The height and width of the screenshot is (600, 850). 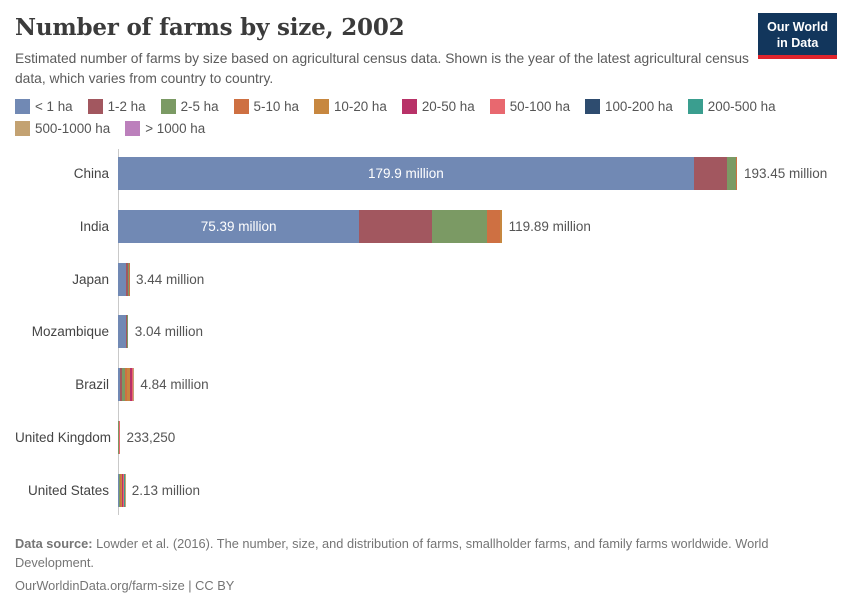 I want to click on country-label: United Kingdom, so click(x=63, y=438).